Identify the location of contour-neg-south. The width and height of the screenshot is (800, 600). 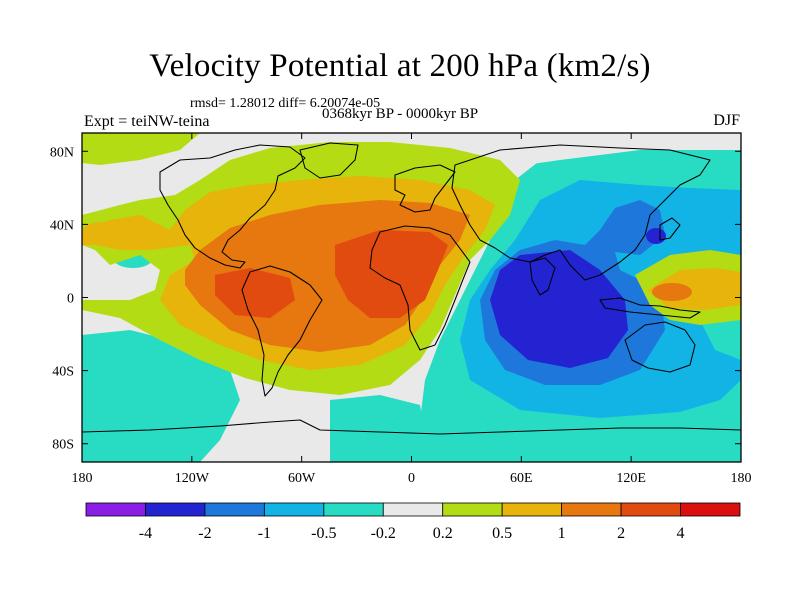
(161, 396).